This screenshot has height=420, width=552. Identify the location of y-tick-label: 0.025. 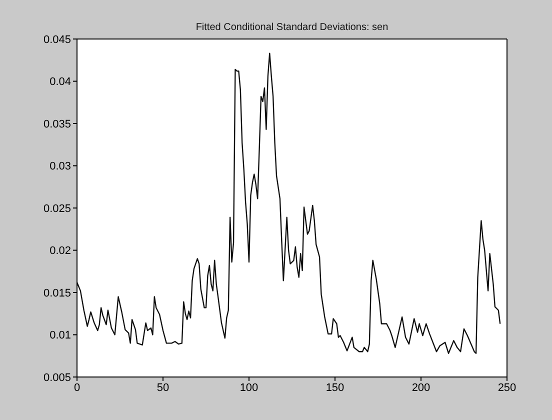
(57, 208).